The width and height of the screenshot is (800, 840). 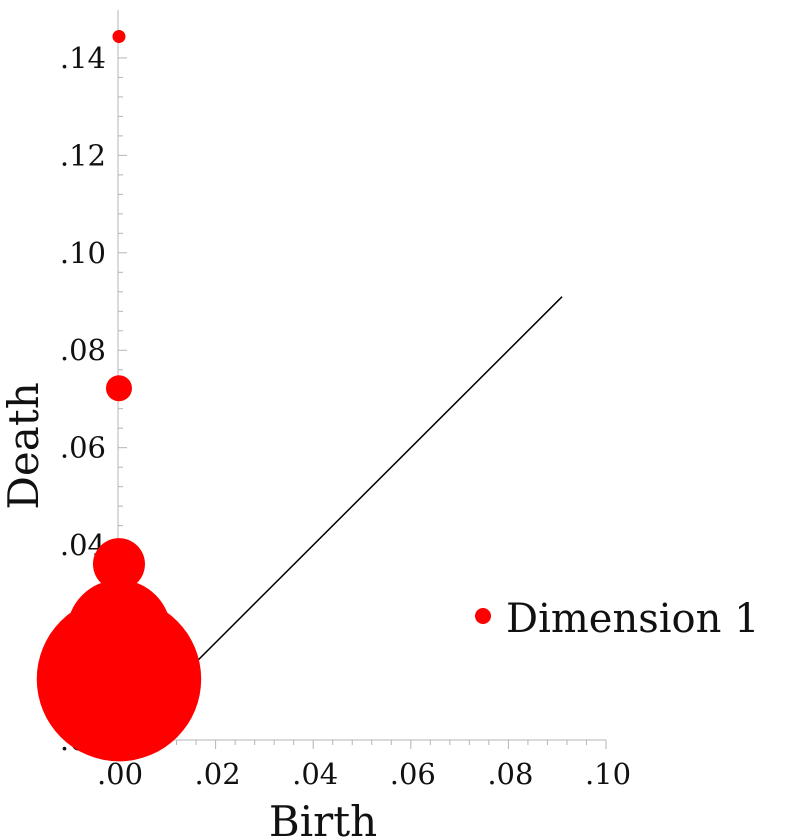 I want to click on x-tick-label-4: .08, so click(x=510, y=774).